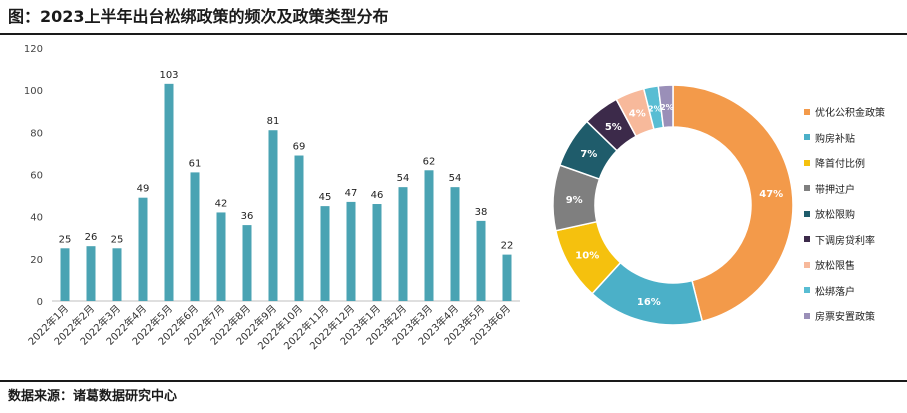  I want to click on y-tick-label: 120, so click(33, 49).